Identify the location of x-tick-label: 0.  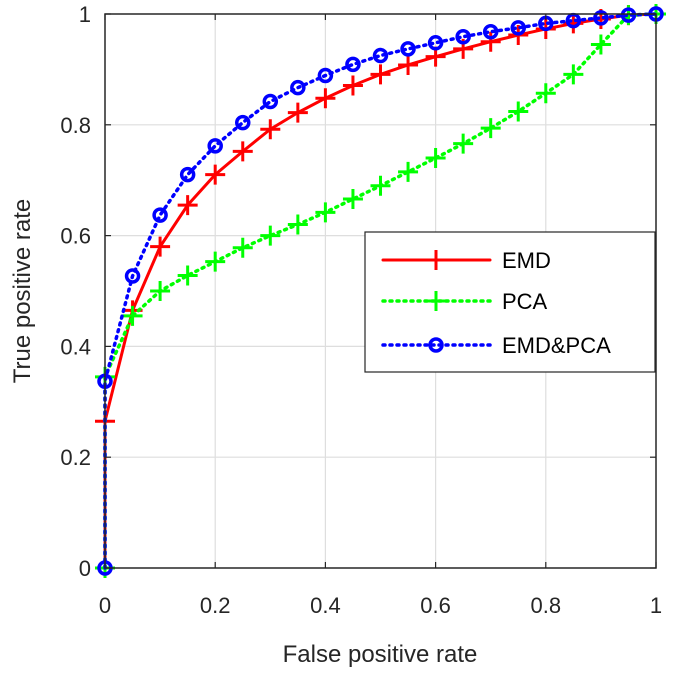
(105, 605).